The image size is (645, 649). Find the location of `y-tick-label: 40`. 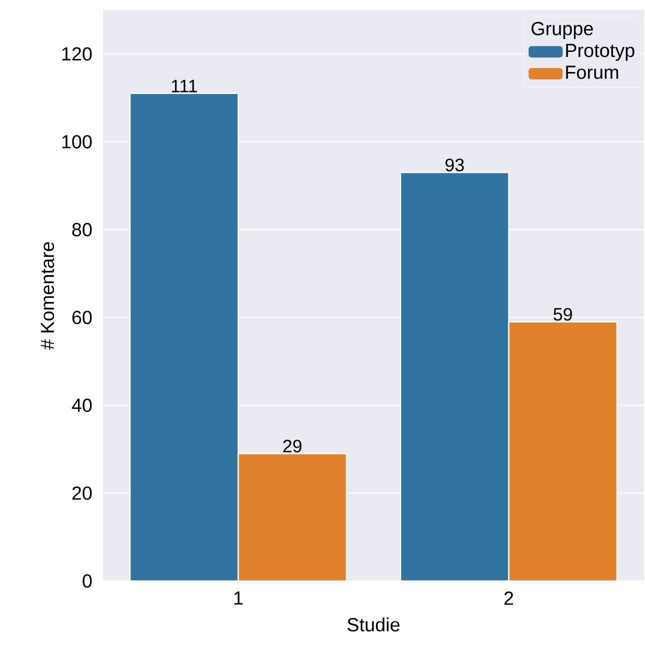

y-tick-label: 40 is located at coordinates (82, 405).